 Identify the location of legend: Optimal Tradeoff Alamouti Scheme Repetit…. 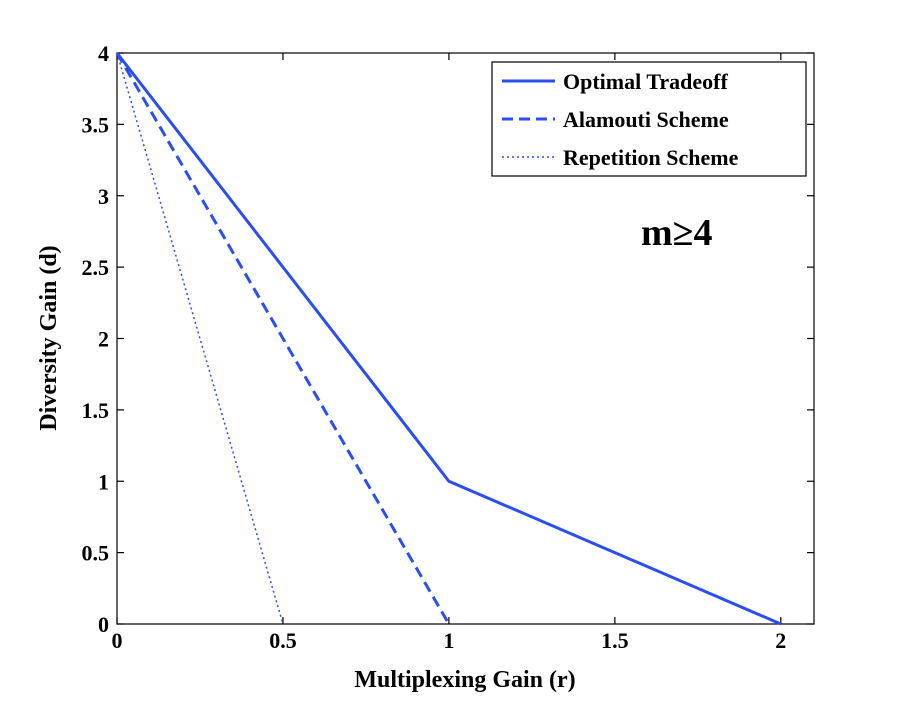
(649, 119).